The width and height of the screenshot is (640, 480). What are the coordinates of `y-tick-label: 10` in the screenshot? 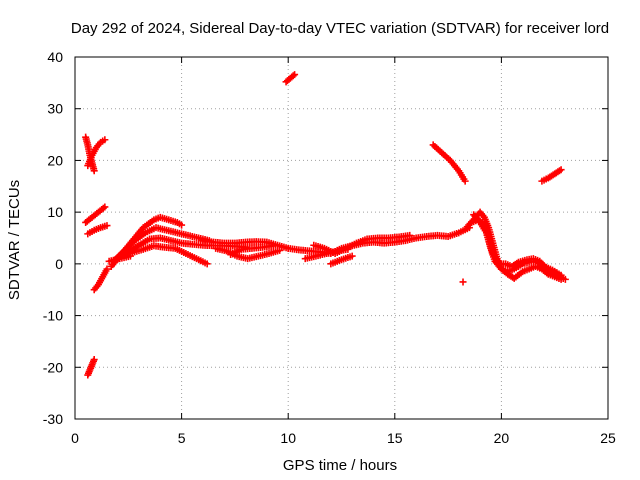 It's located at (55, 212).